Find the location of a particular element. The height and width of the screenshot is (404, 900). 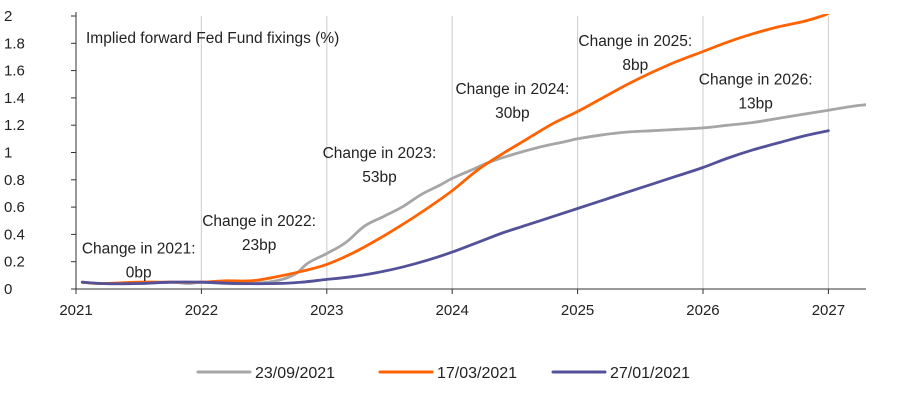

annotation-heading: Change in 2025: is located at coordinates (635, 41).